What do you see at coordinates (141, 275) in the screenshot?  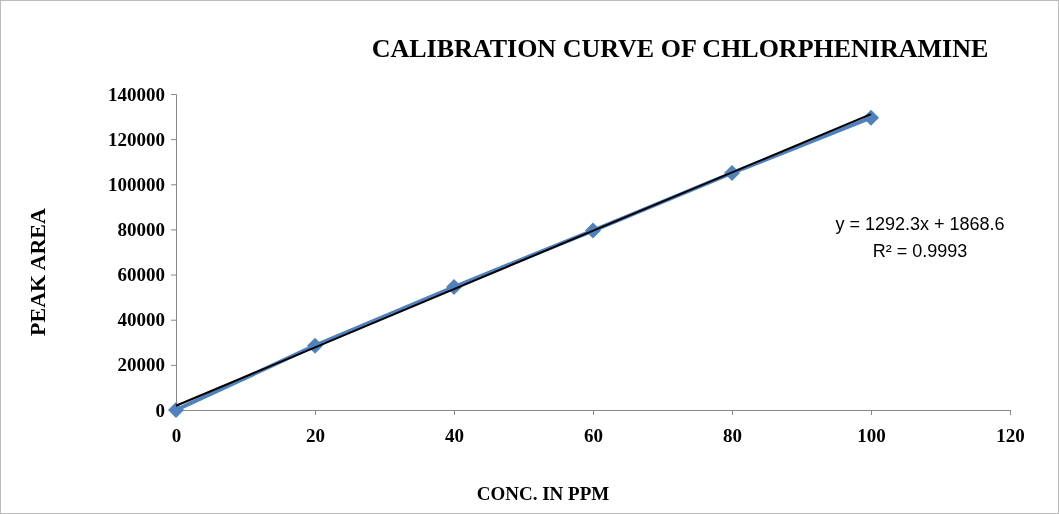 I see `y-tick-label: 60000` at bounding box center [141, 275].